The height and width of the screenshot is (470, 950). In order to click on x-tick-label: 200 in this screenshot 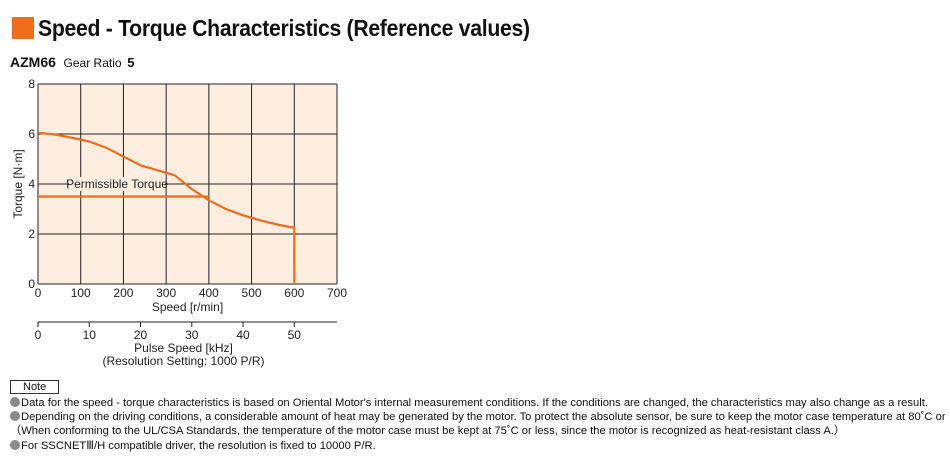, I will do `click(123, 293)`.